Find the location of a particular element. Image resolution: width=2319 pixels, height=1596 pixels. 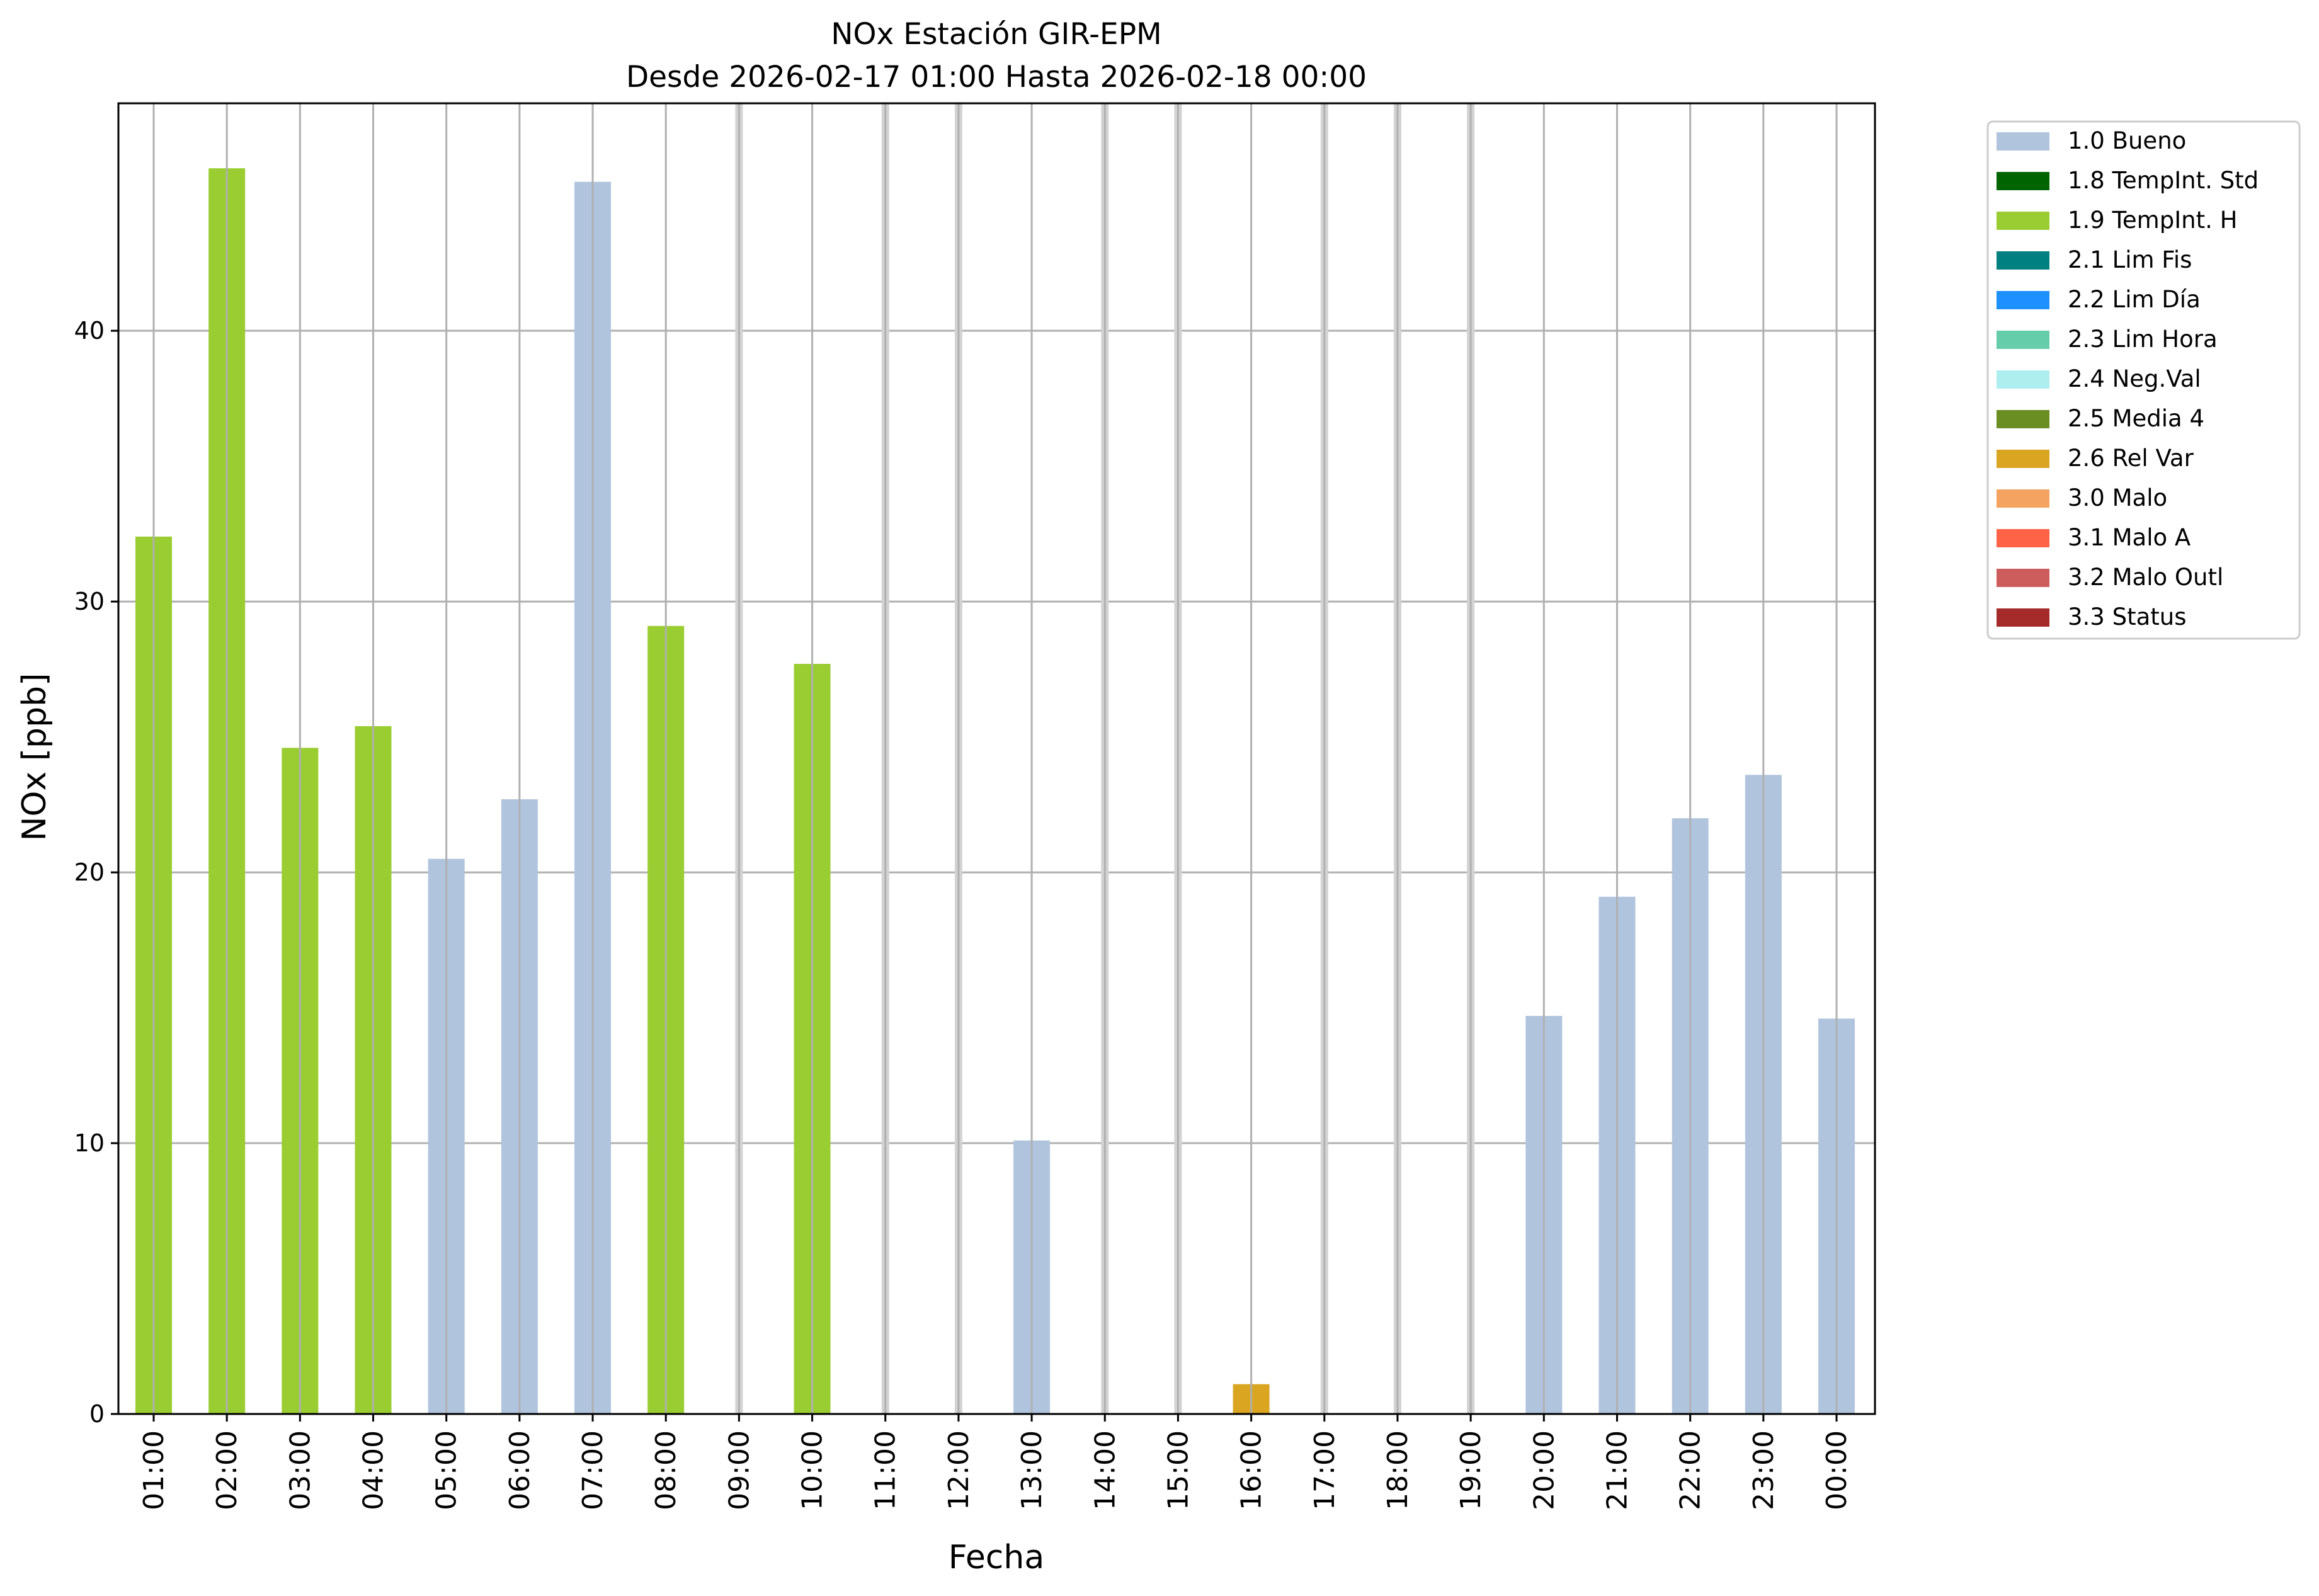

x-tick-label: 12:00 is located at coordinates (959, 1470).